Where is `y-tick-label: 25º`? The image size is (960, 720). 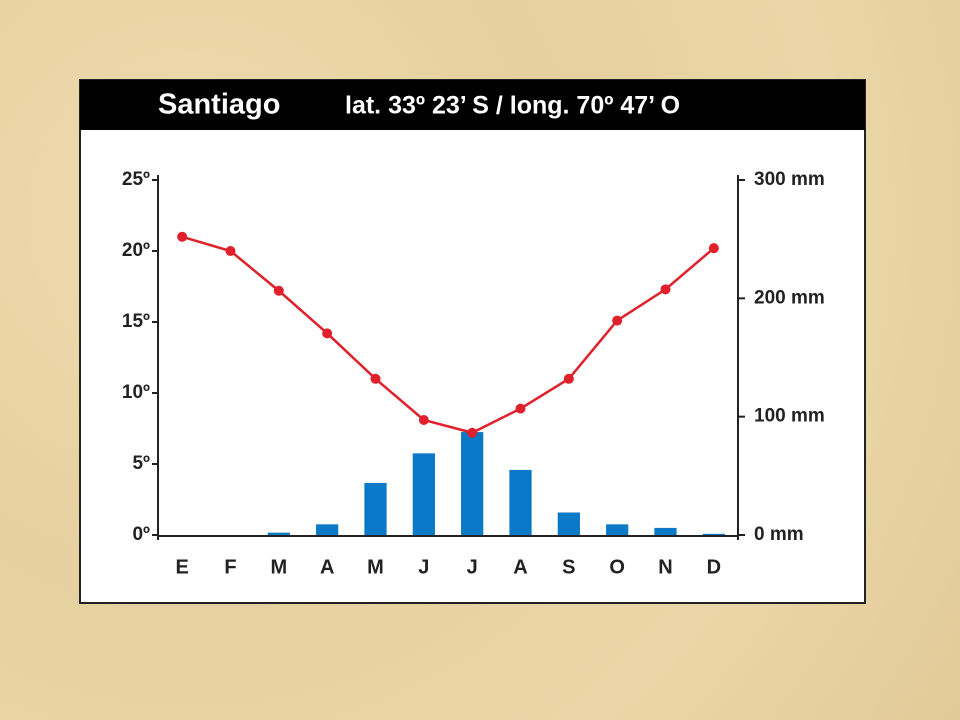 y-tick-label: 25º is located at coordinates (136, 179).